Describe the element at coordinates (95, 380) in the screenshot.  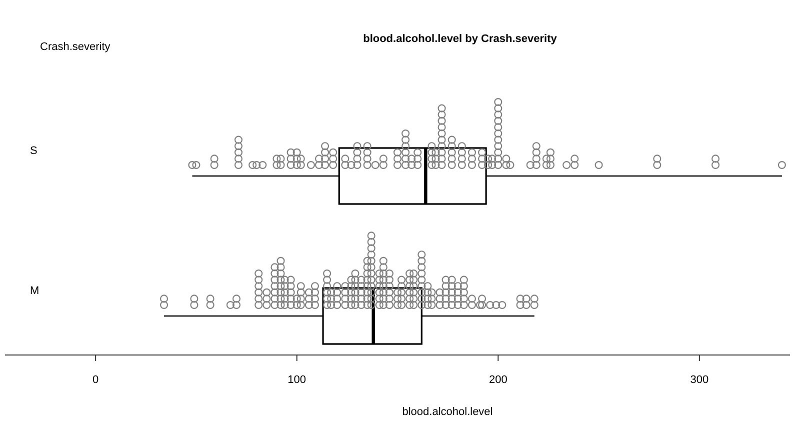
I see `x-tick-label: 0` at that location.